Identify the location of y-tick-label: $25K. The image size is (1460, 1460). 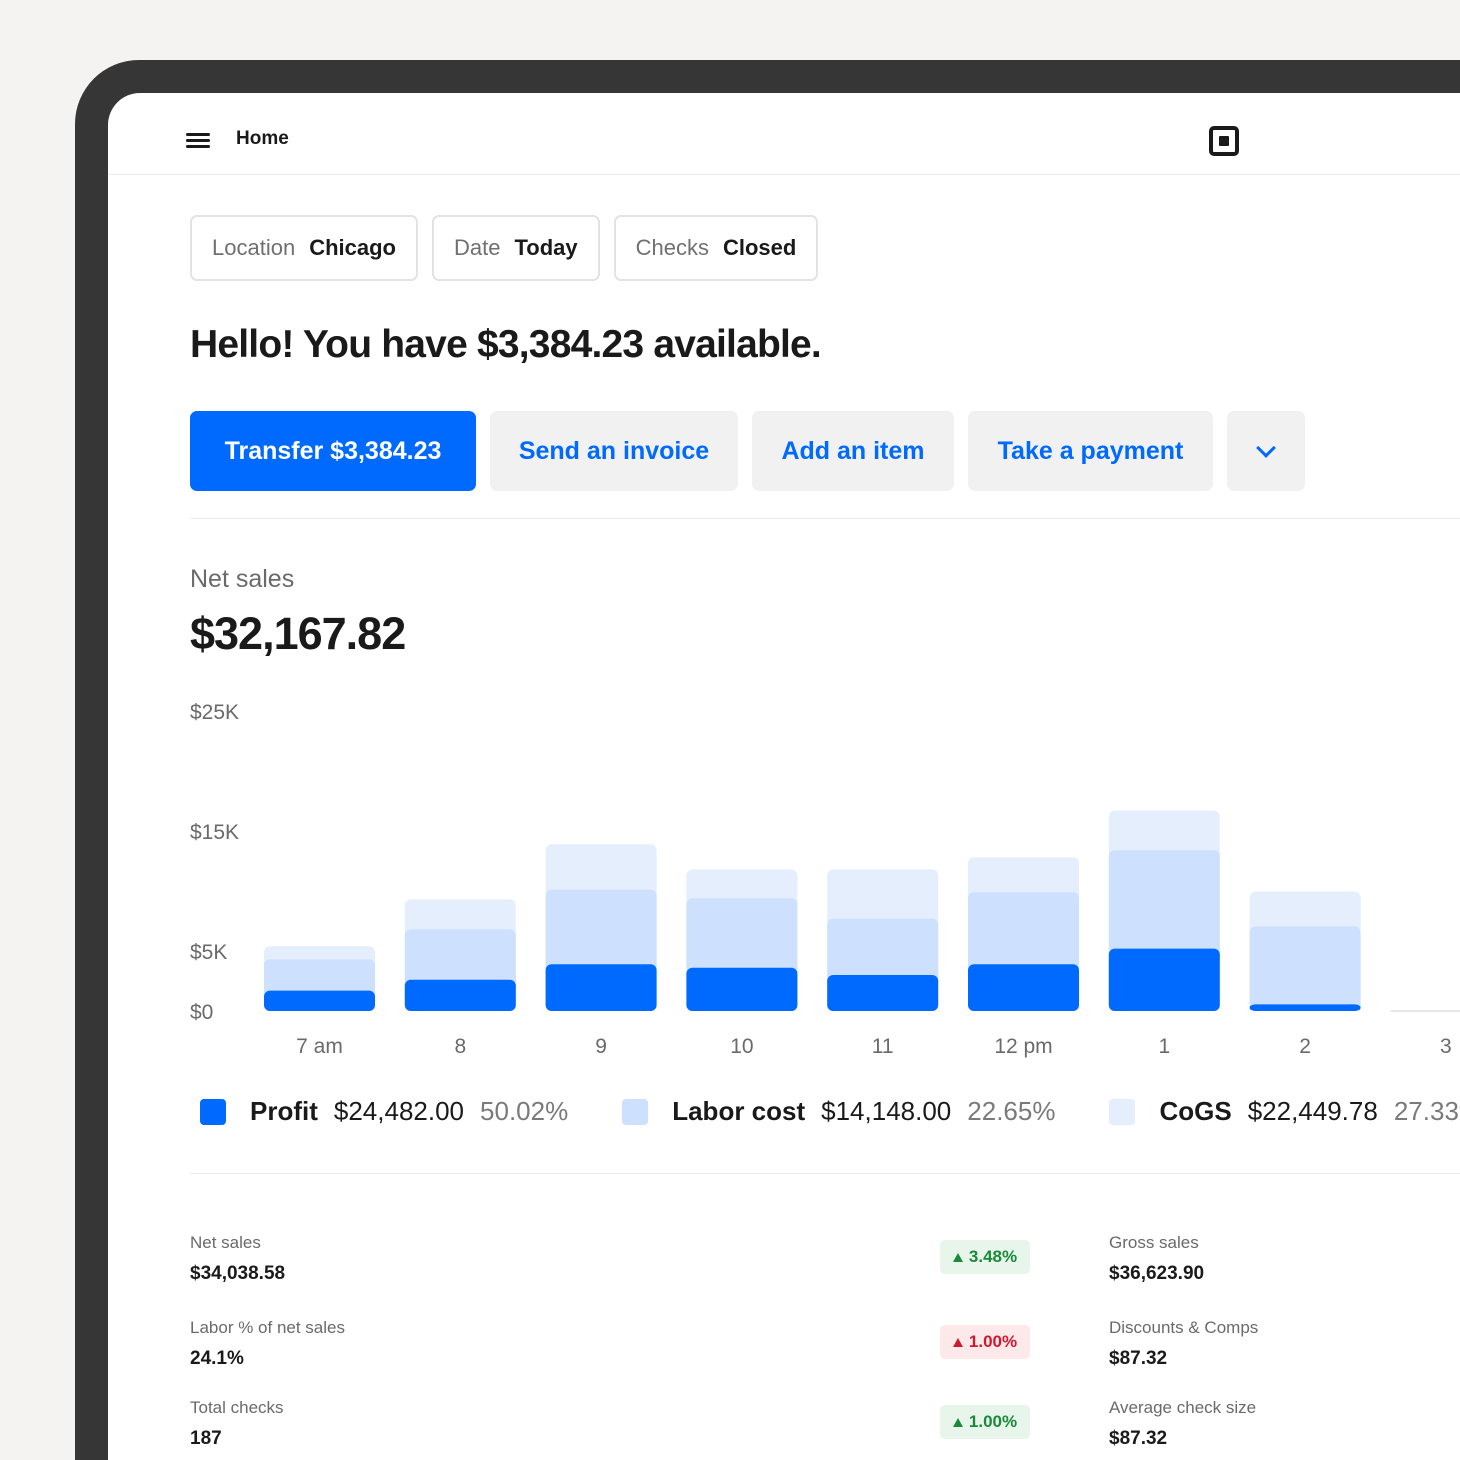
(214, 712).